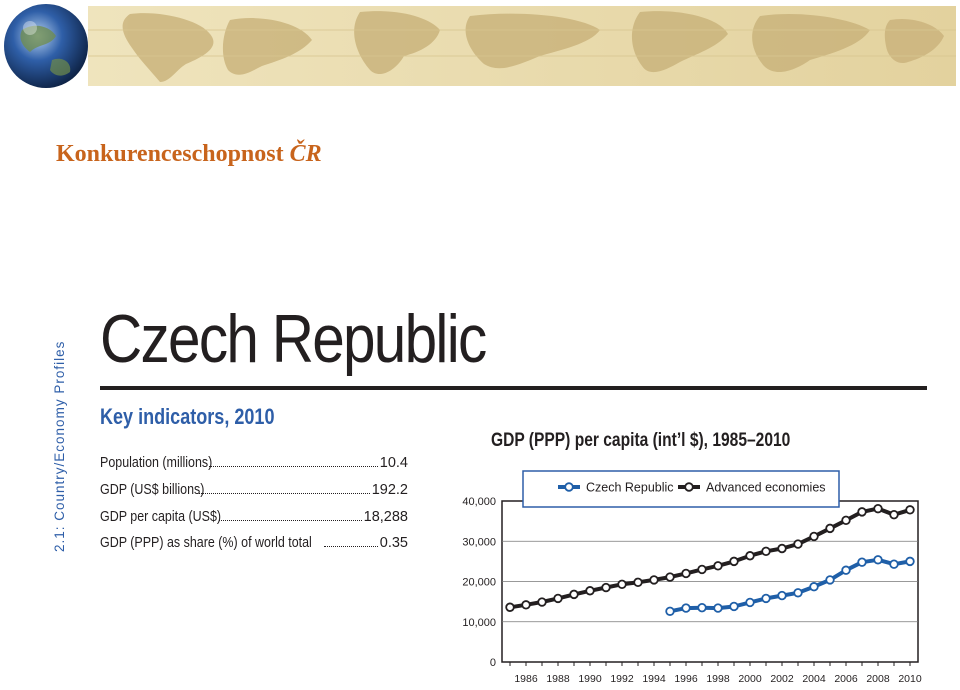 The width and height of the screenshot is (960, 690). Describe the element at coordinates (681, 489) in the screenshot. I see `chart-legend: Czech Republic Advanced economies` at that location.